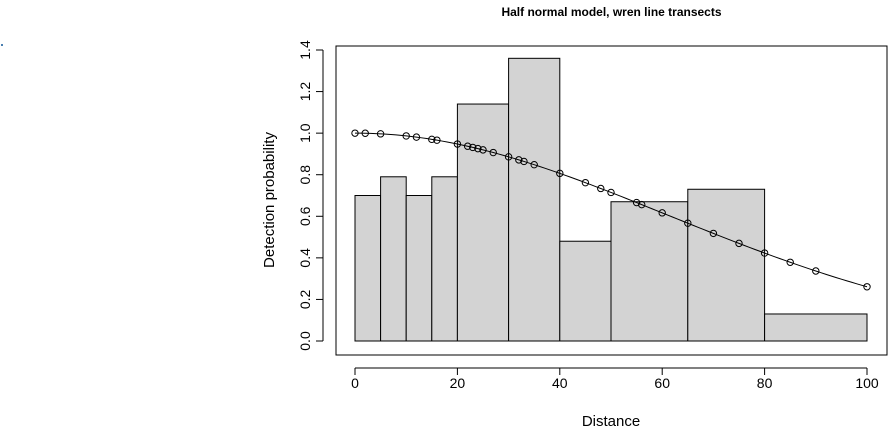 The image size is (890, 427). Describe the element at coordinates (662, 383) in the screenshot. I see `x-tick-label: 60` at that location.